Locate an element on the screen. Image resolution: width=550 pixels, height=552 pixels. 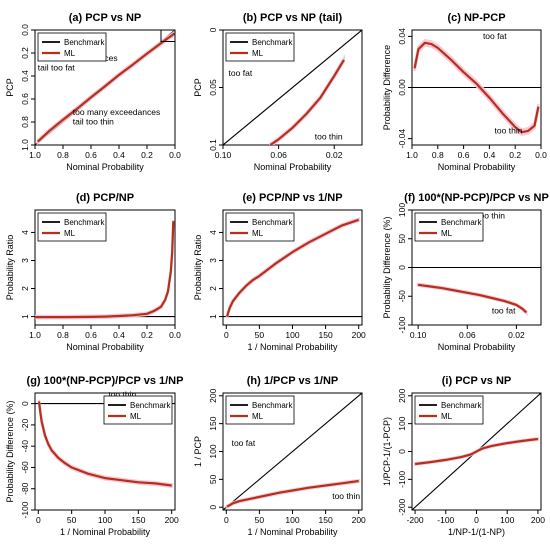
y-tick-label: 4 is located at coordinates (25, 232).